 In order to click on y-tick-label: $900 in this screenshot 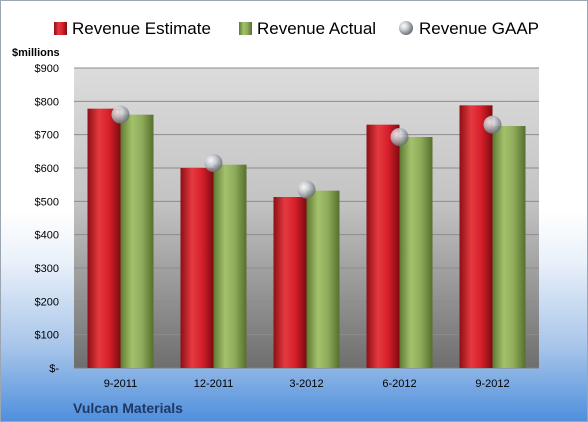, I will do `click(47, 69)`.